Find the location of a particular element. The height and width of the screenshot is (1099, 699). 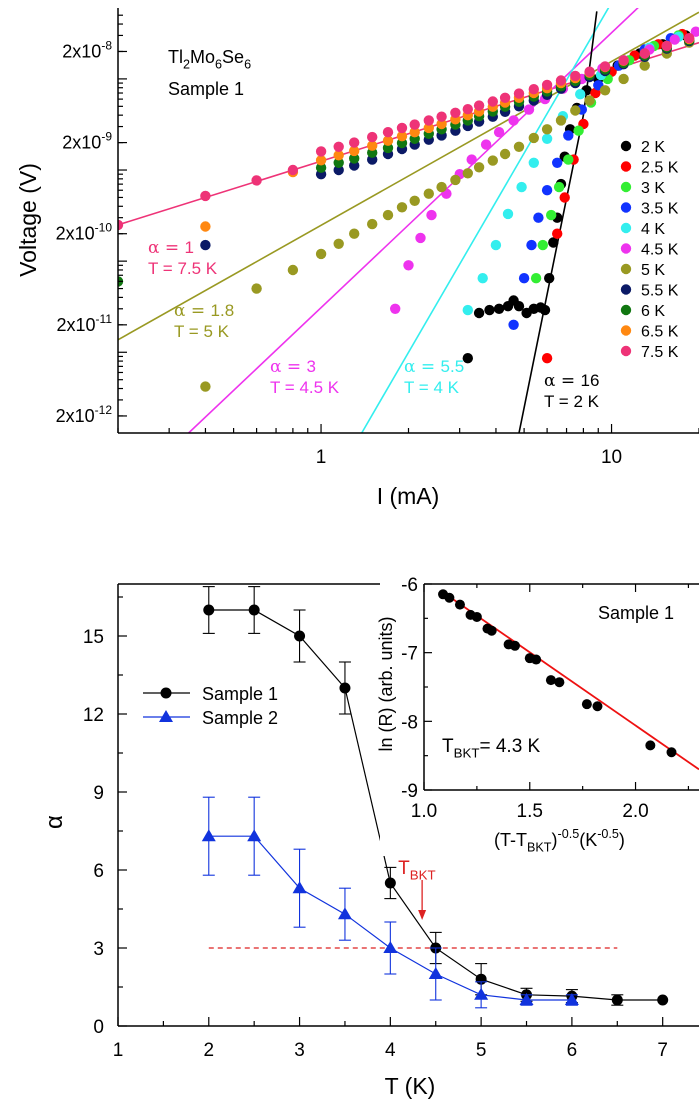

legend-label: 2 K is located at coordinates (653, 147).